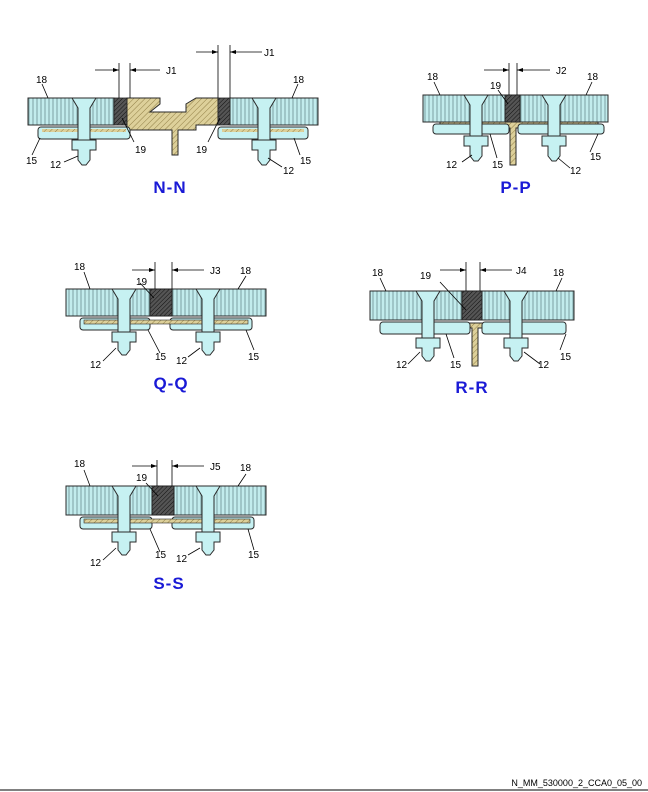 Image resolution: width=648 pixels, height=792 pixels. What do you see at coordinates (476, 276) in the screenshot?
I see `dimension-j4` at bounding box center [476, 276].